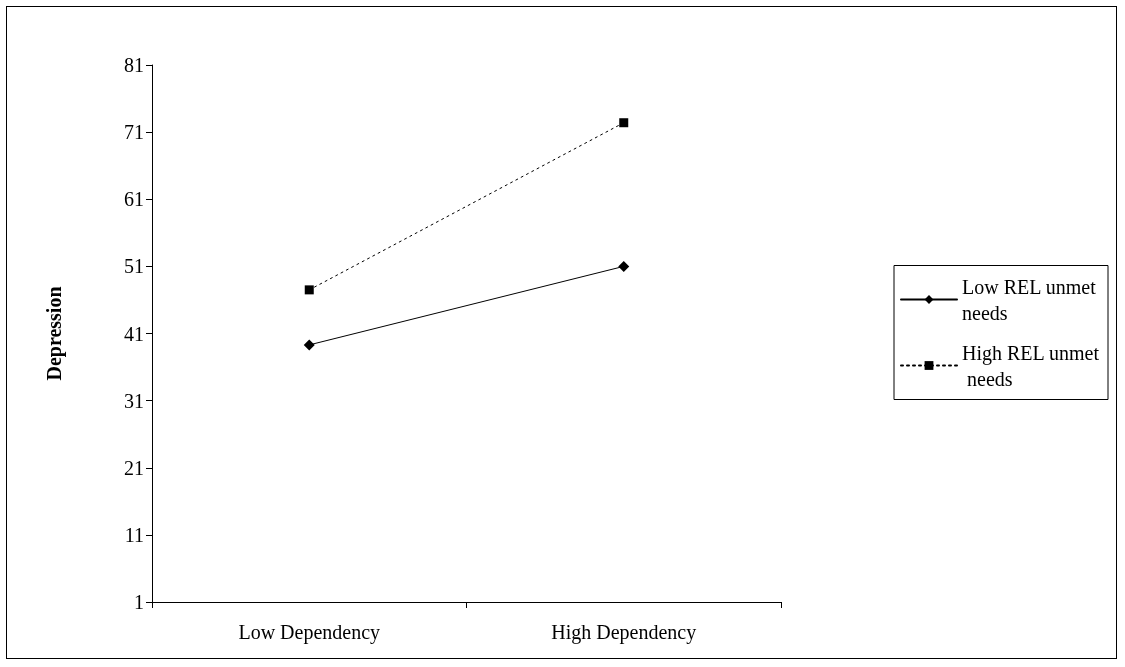  I want to click on y-axis-title: Depression, so click(54, 333).